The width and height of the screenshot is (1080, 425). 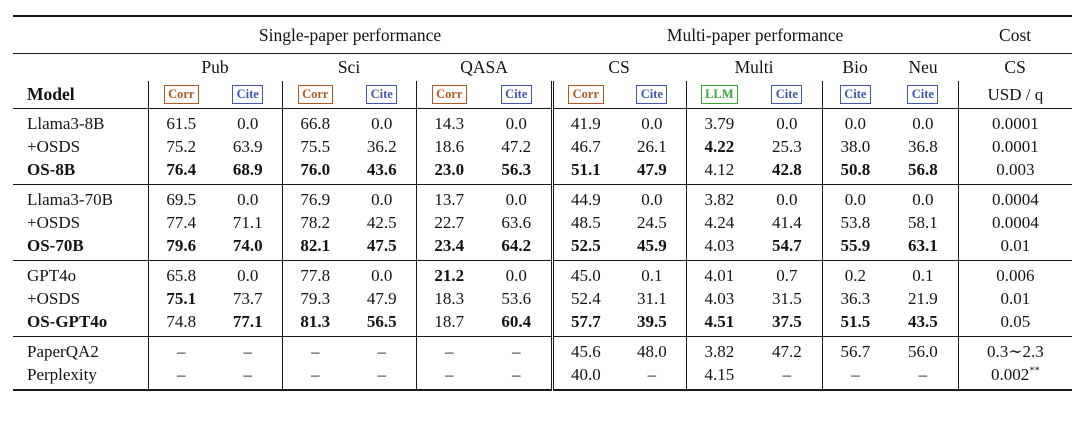 What do you see at coordinates (719, 273) in the screenshot?
I see `value-cell: 4.01` at bounding box center [719, 273].